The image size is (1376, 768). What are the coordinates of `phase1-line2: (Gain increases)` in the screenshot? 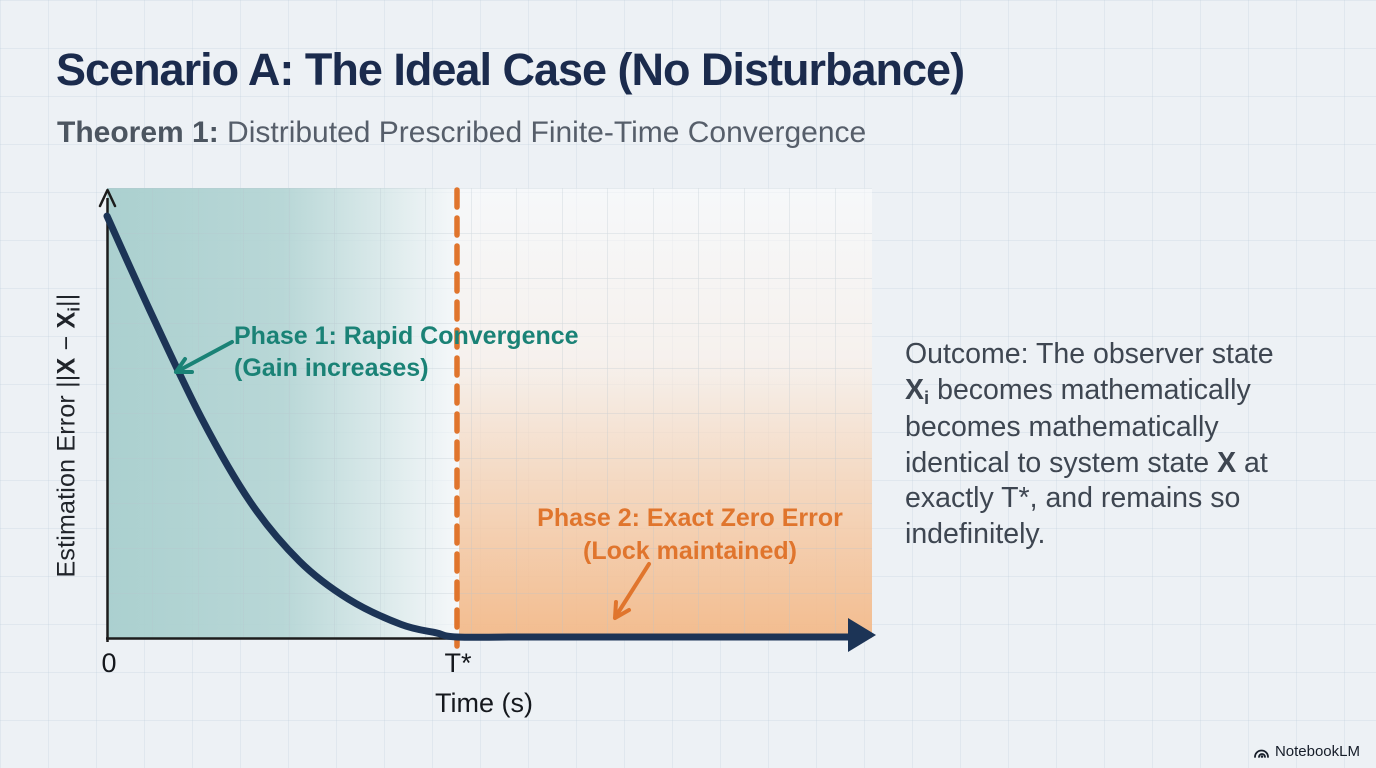 It's located at (331, 368).